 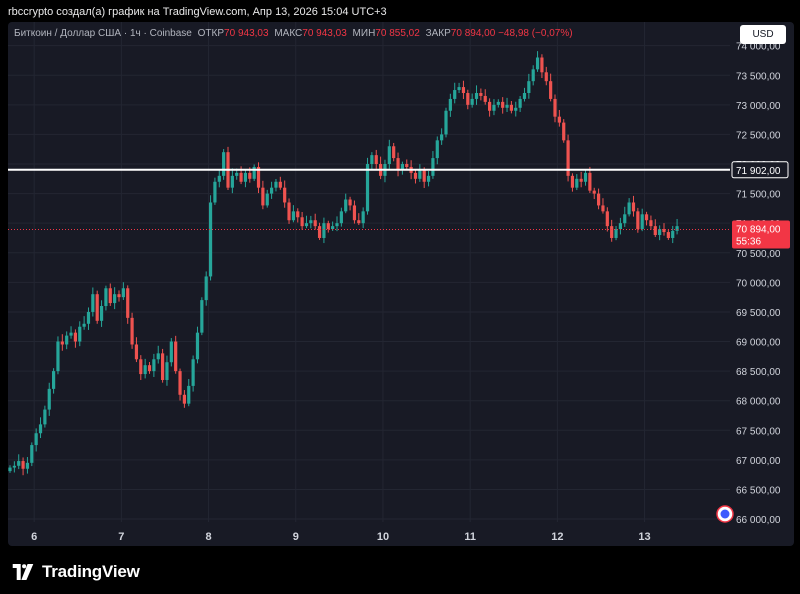 I want to click on y-tick-label: 68 500,00, so click(x=758, y=372).